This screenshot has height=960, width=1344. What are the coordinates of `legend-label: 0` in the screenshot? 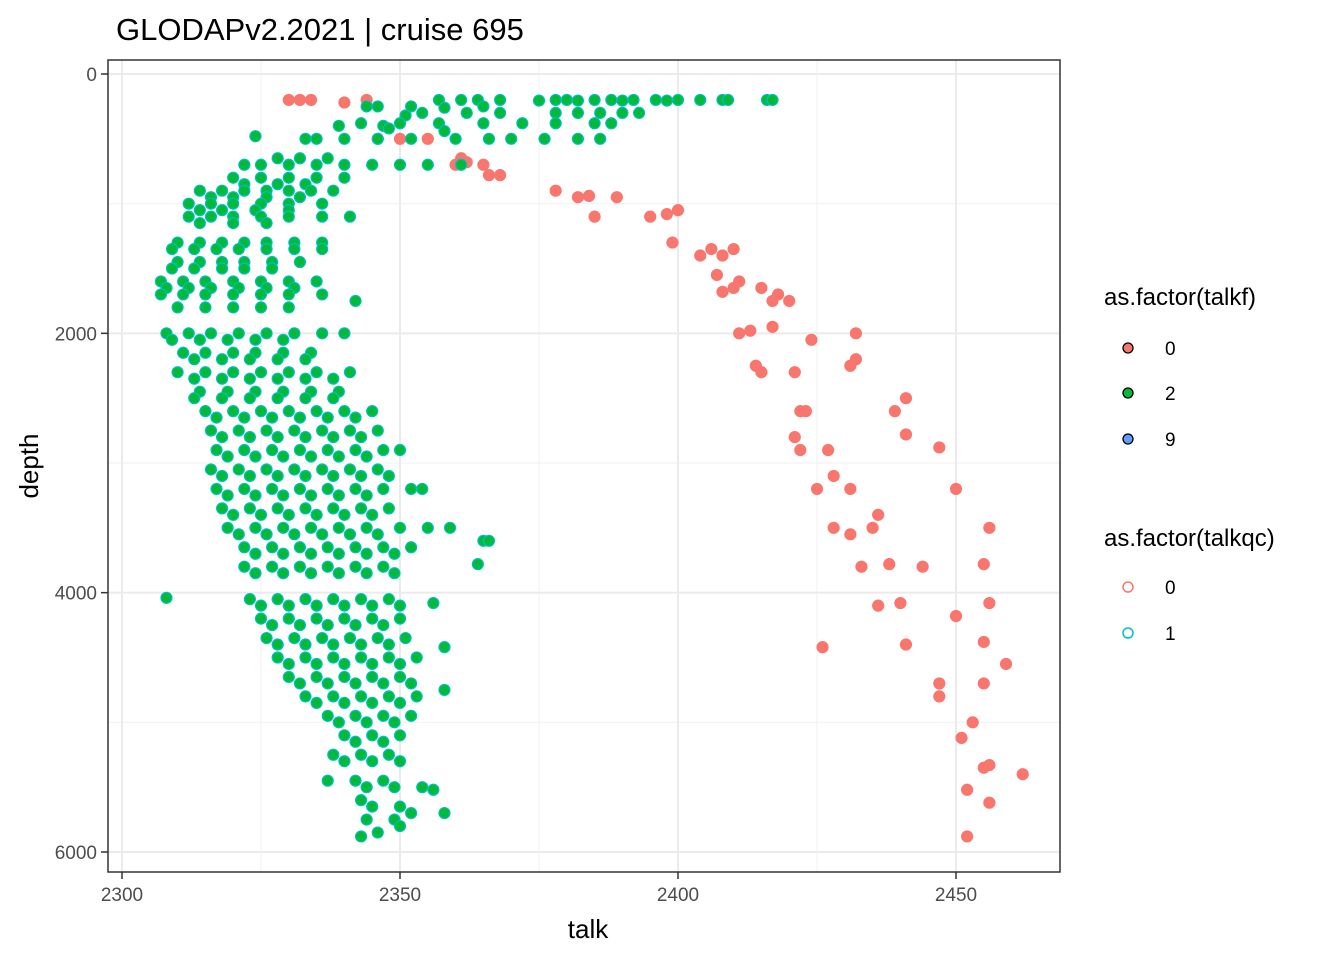 It's located at (1170, 349).